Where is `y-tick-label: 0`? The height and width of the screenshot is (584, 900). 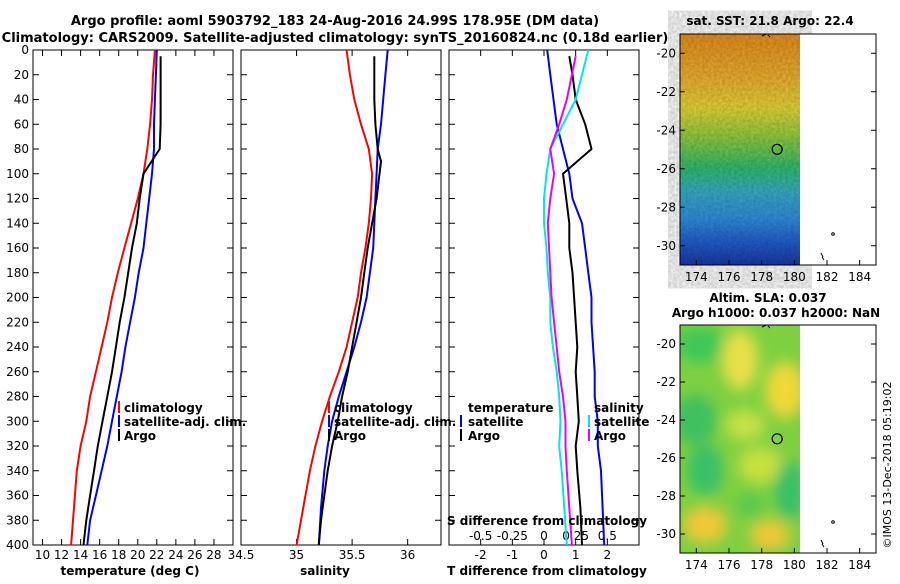
y-tick-label: 0 is located at coordinates (25, 50).